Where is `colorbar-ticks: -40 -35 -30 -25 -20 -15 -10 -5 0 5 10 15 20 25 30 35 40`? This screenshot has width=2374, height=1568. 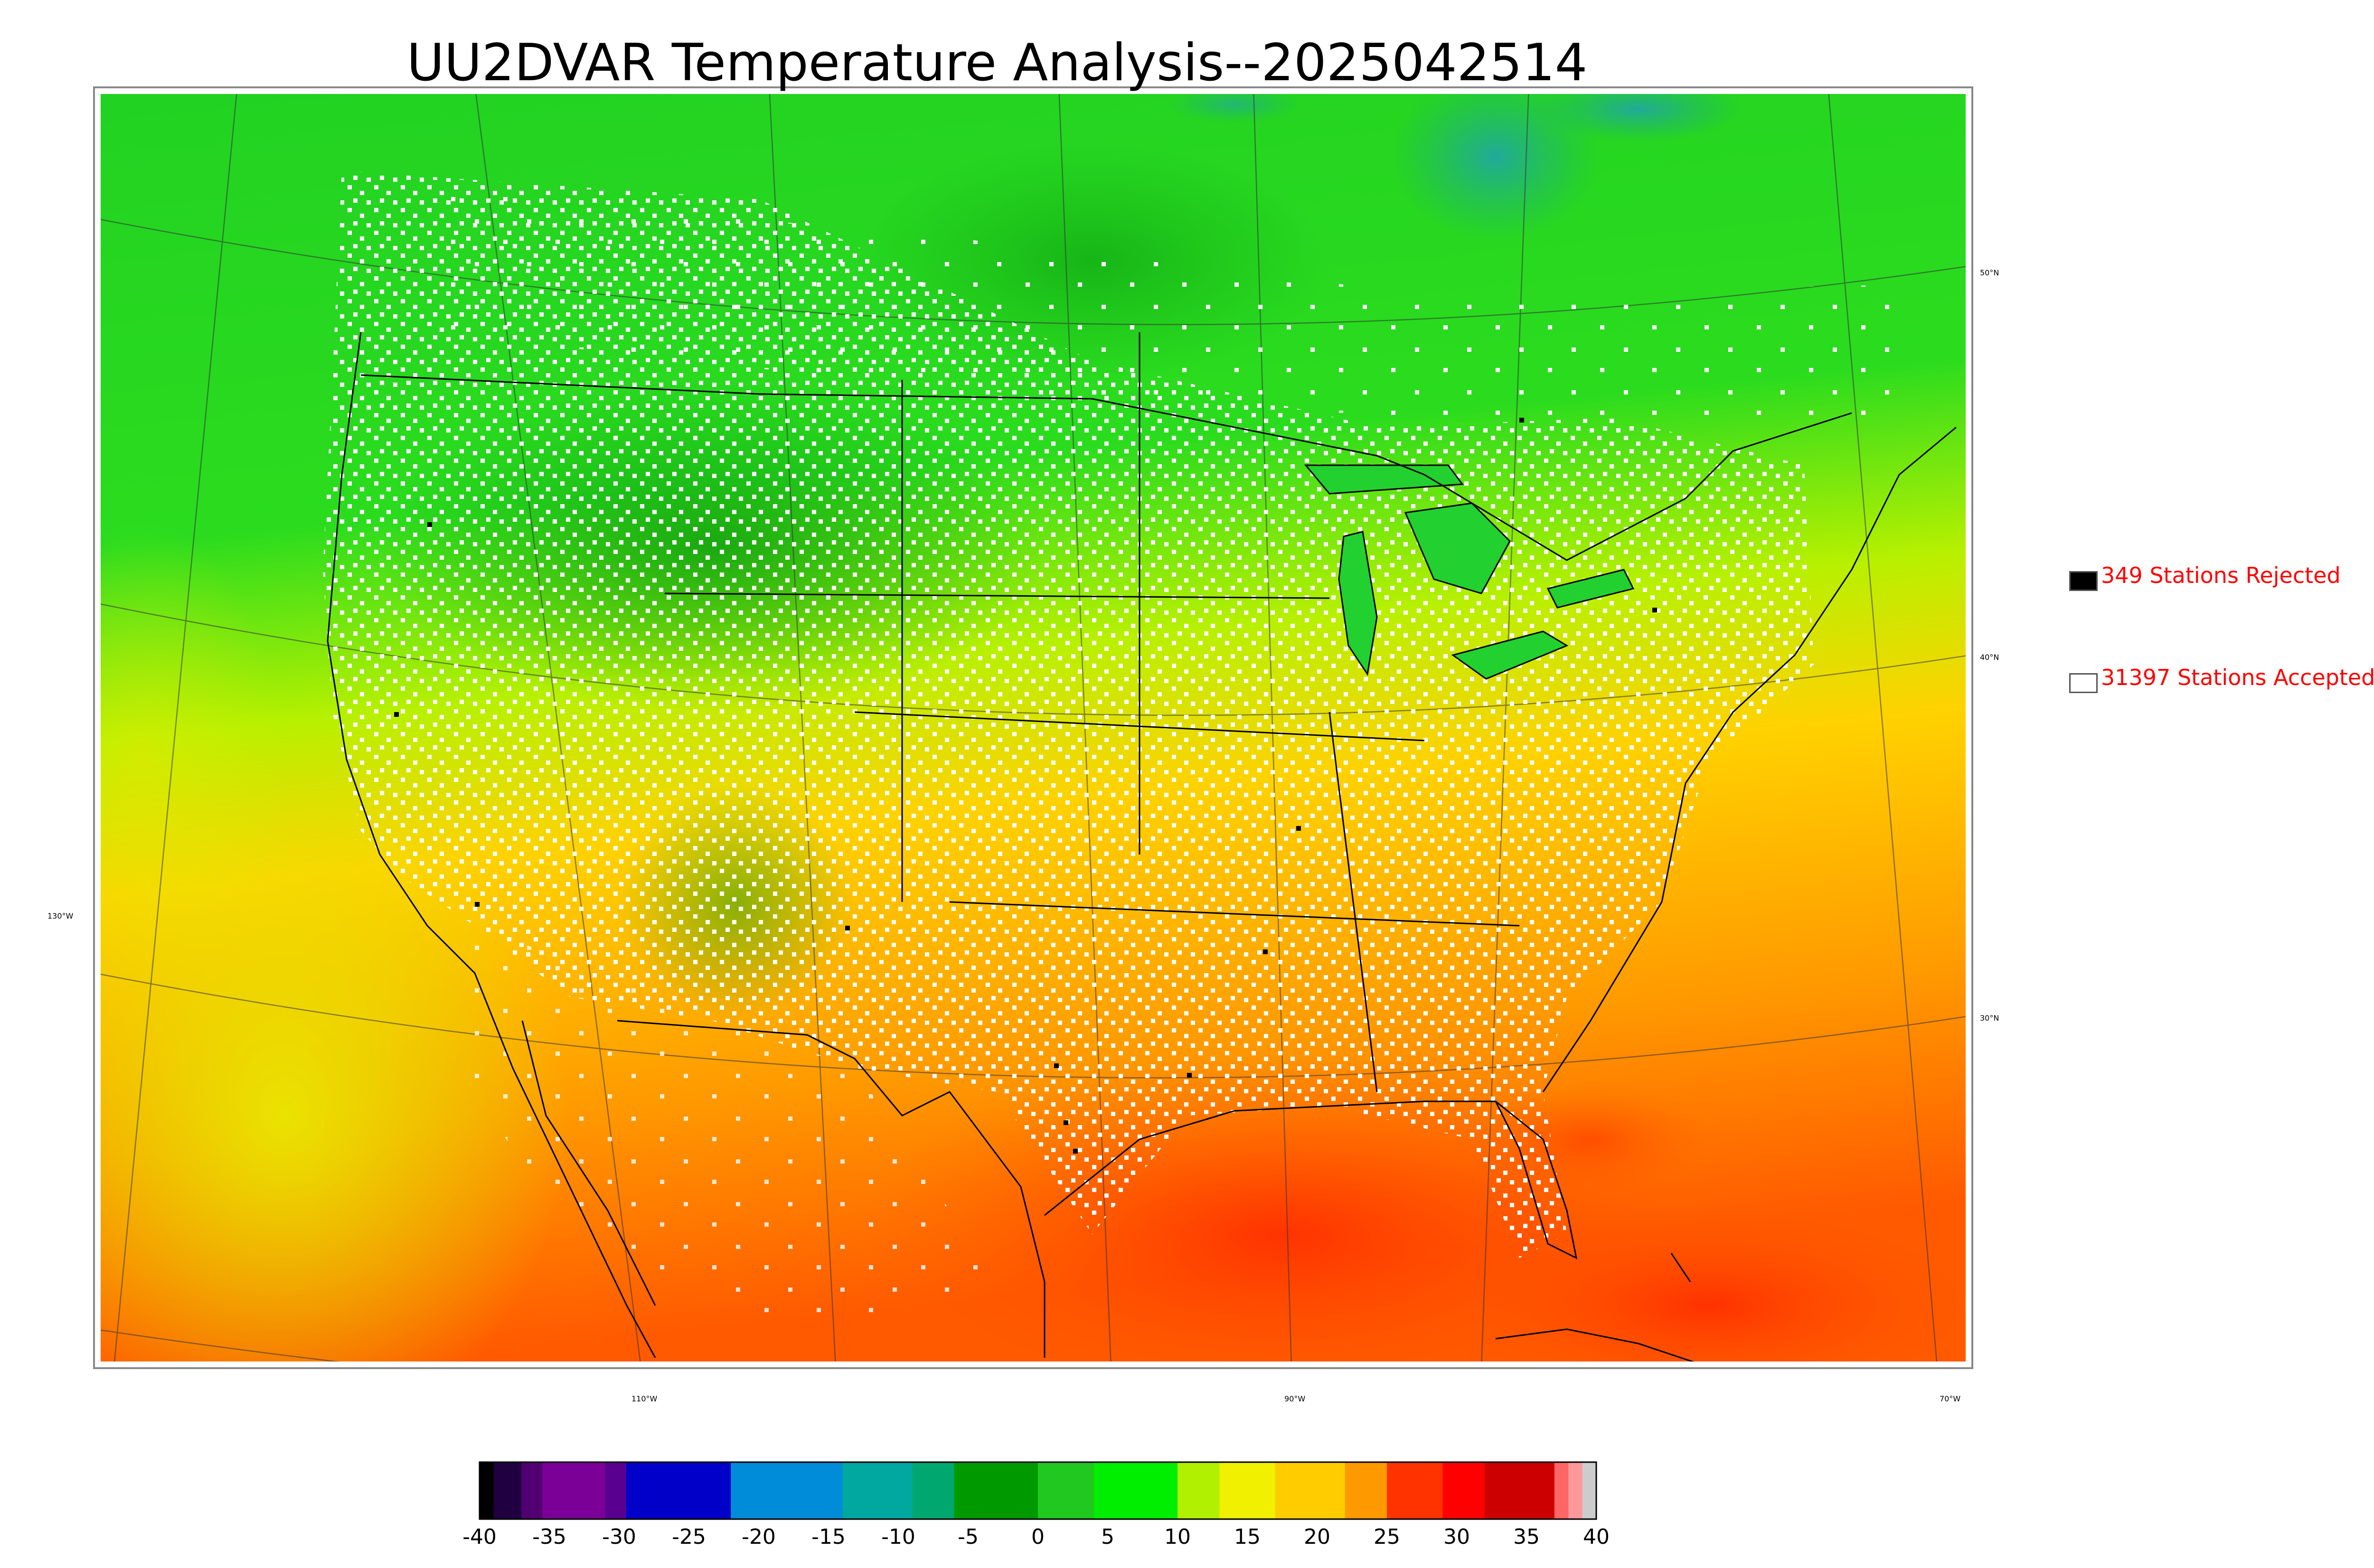 colorbar-ticks: -40 -35 -30 -25 -20 -15 -10 -5 0 5 10 15 20 25 30 35 40 is located at coordinates (1036, 1537).